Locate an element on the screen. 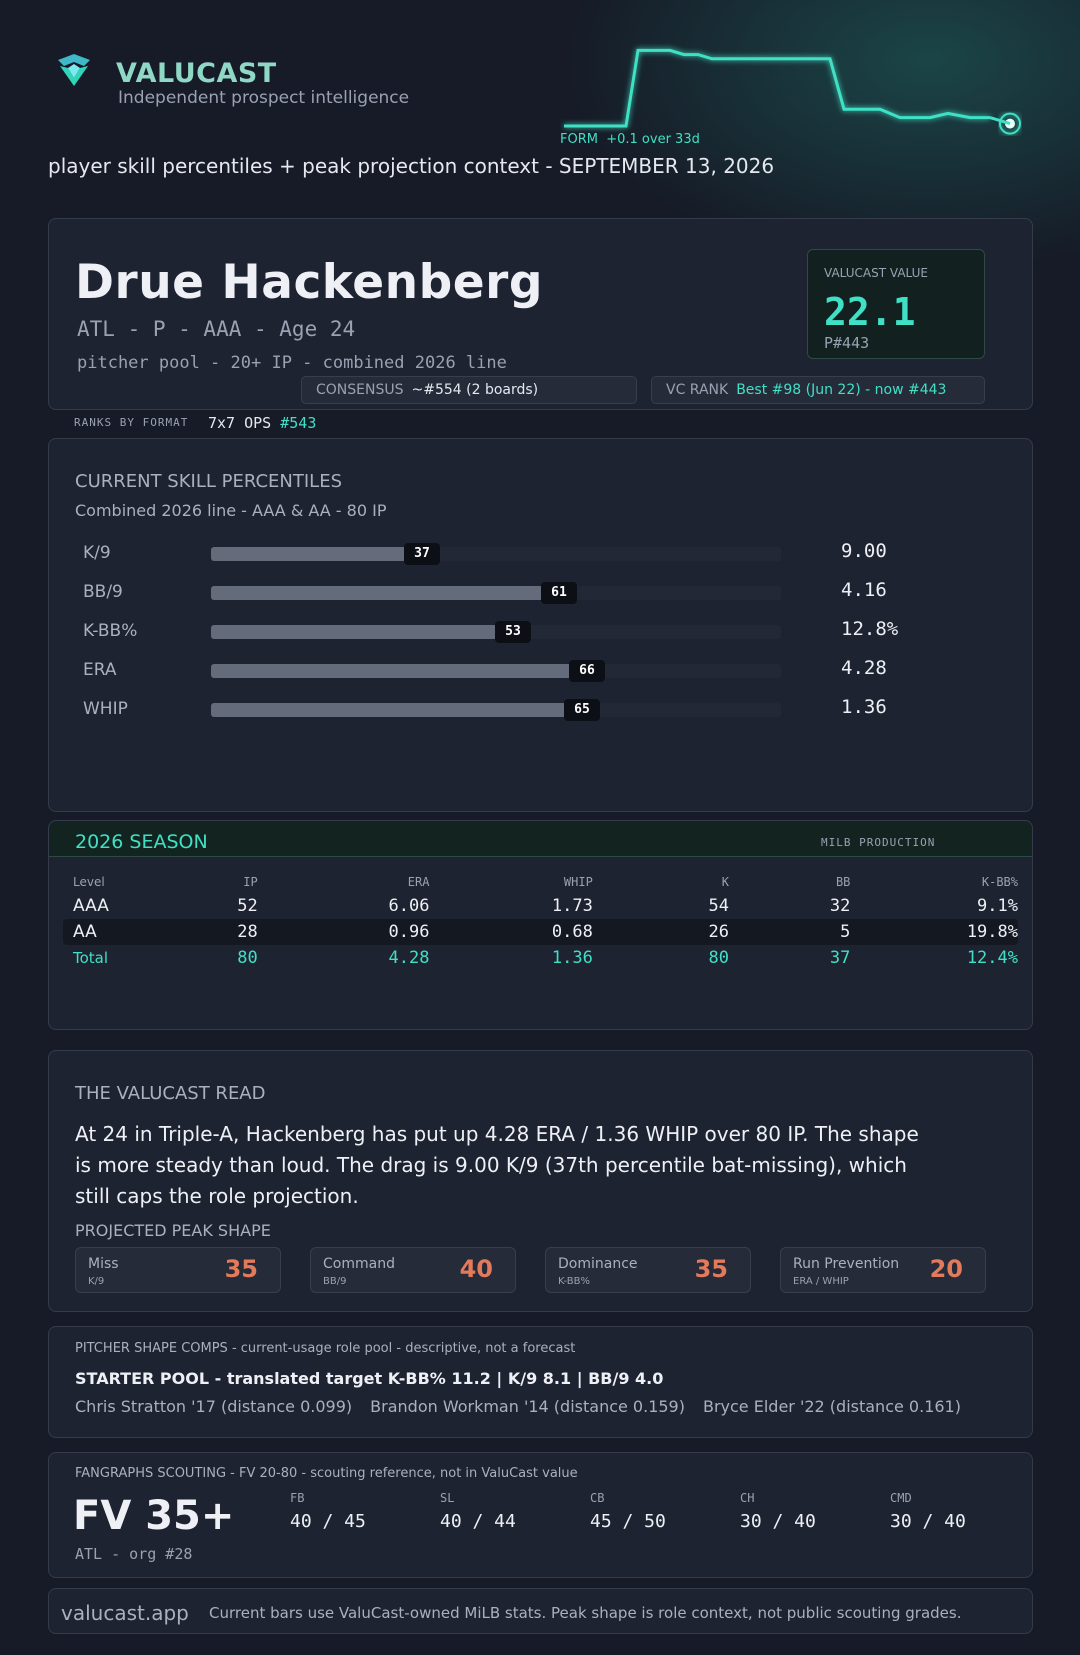  grade-label: CB is located at coordinates (597, 1498).